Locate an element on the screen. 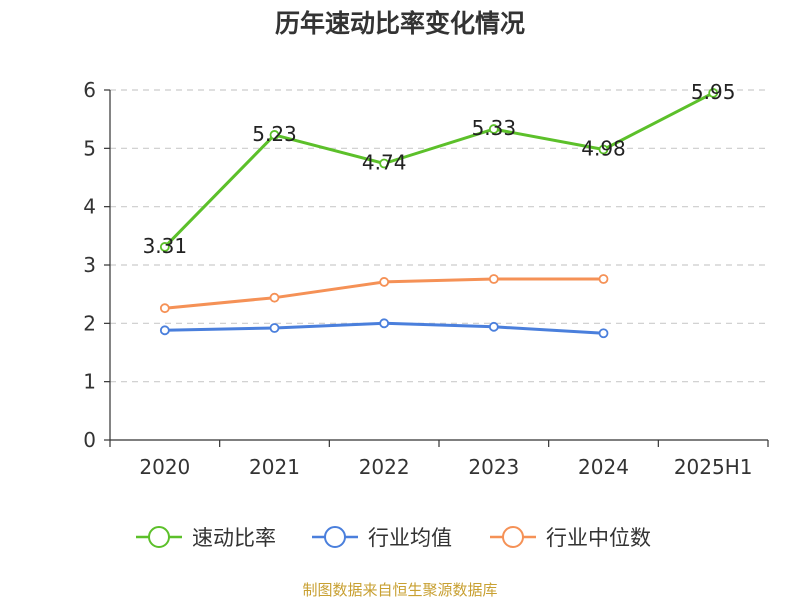 The image size is (800, 600). data-label-0-3: 5.33 is located at coordinates (494, 128).